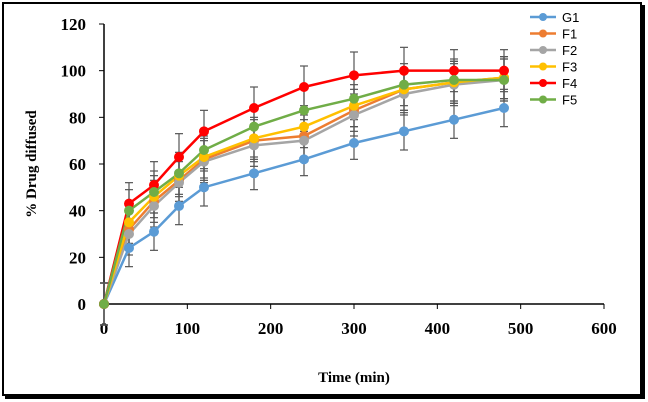 The image size is (648, 402). What do you see at coordinates (554, 17) in the screenshot?
I see `legend-item-G1: G1` at bounding box center [554, 17].